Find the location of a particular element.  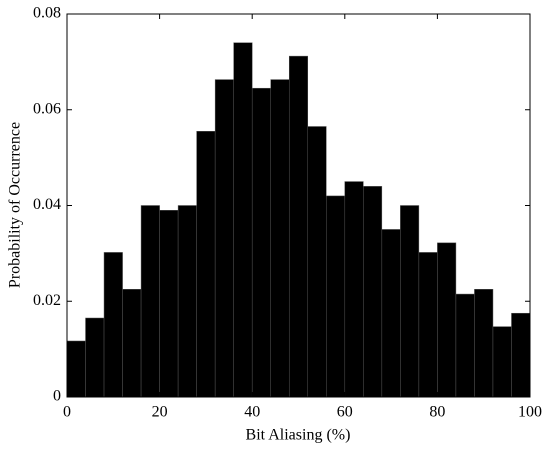

y-tick-label: 0 is located at coordinates (57, 396).